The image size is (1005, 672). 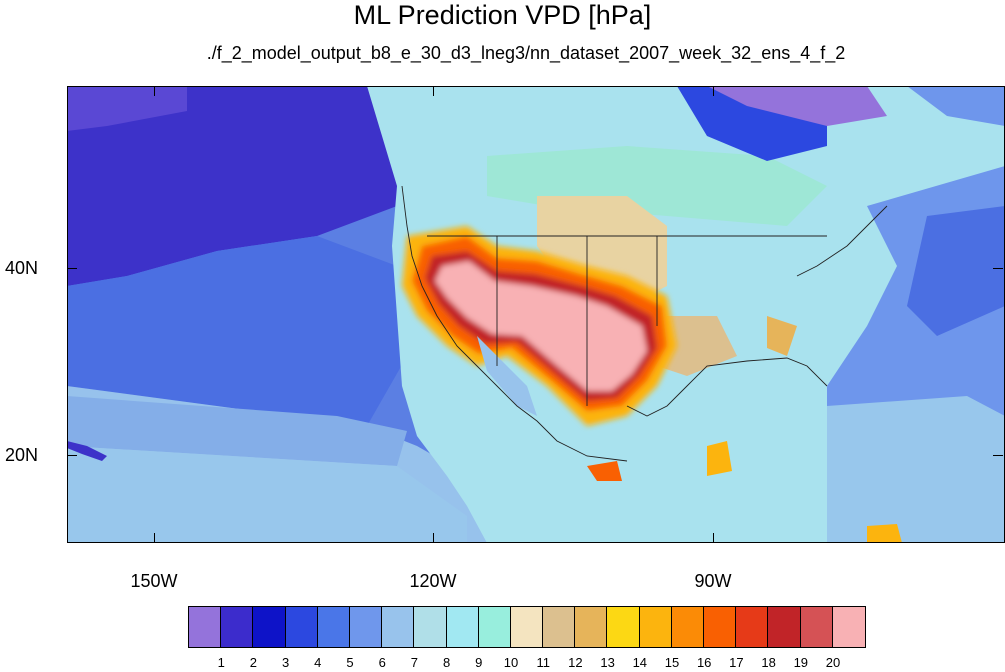 I want to click on gulf-of-california, so click(x=507, y=376).